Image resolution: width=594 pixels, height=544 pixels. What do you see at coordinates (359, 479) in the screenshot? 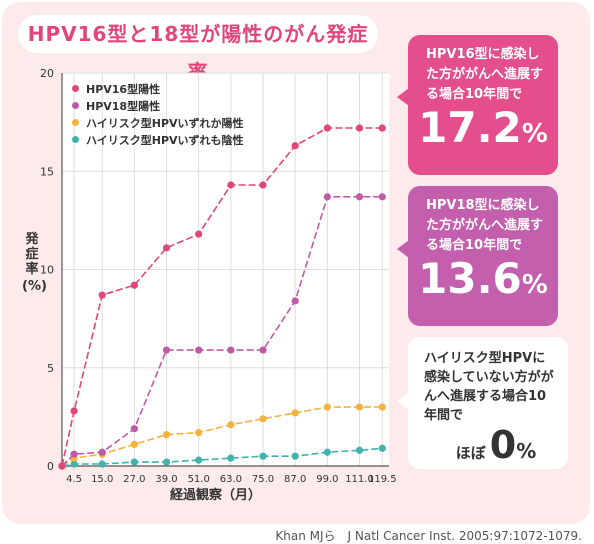
I see `x-tick-label: 111.0` at bounding box center [359, 479].